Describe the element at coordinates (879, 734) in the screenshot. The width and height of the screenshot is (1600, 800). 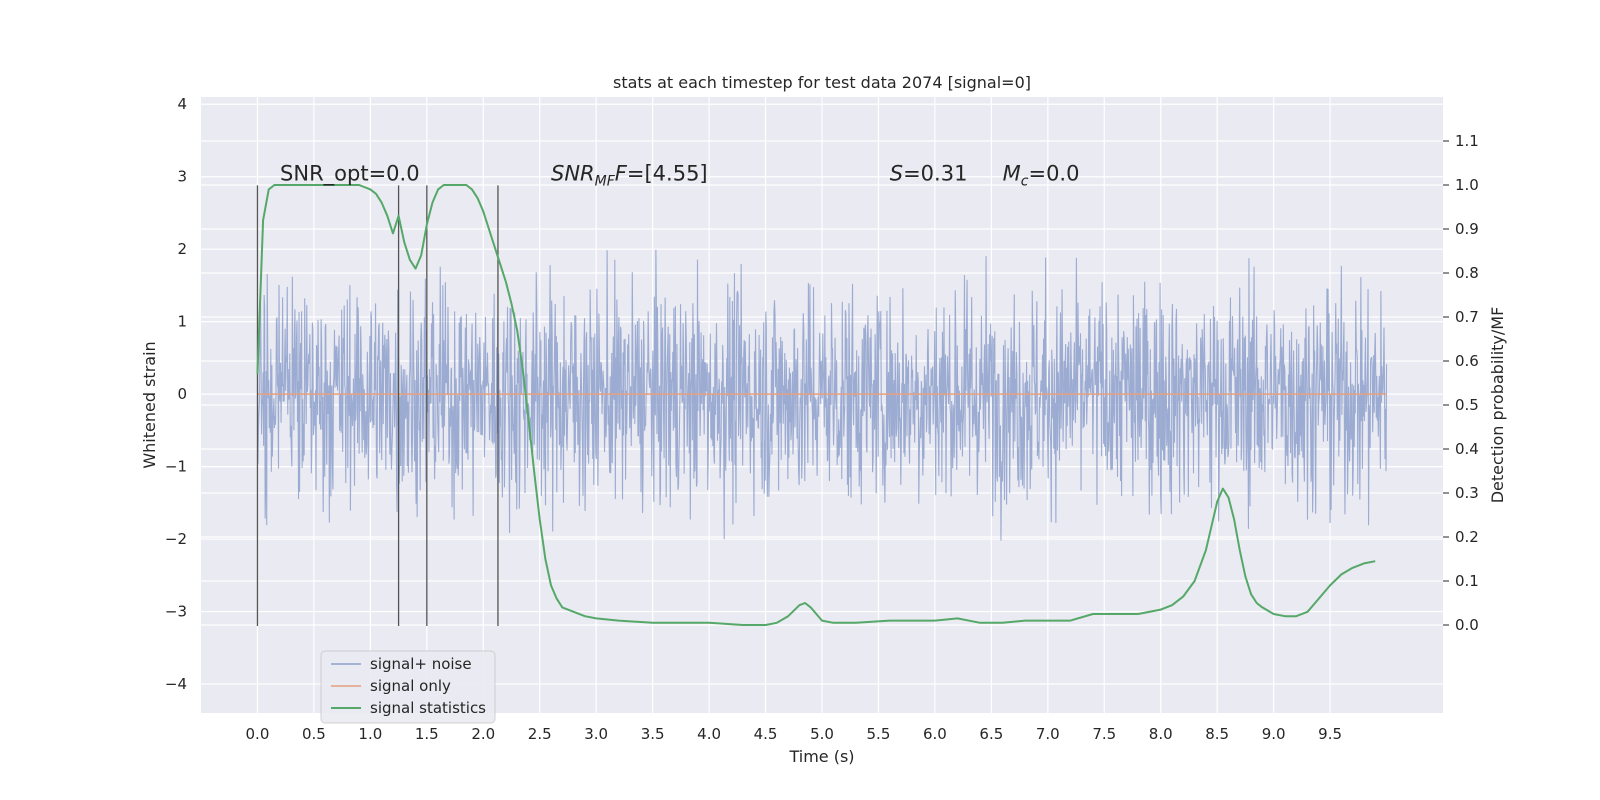
I see `x-tick-label: 5.5` at that location.